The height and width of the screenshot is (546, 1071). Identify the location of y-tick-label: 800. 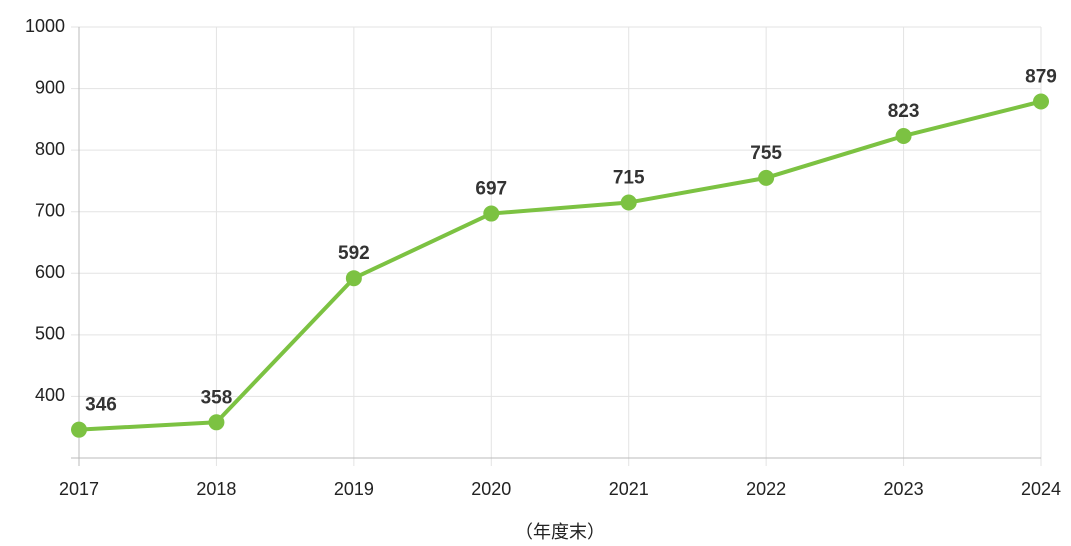
(50, 149).